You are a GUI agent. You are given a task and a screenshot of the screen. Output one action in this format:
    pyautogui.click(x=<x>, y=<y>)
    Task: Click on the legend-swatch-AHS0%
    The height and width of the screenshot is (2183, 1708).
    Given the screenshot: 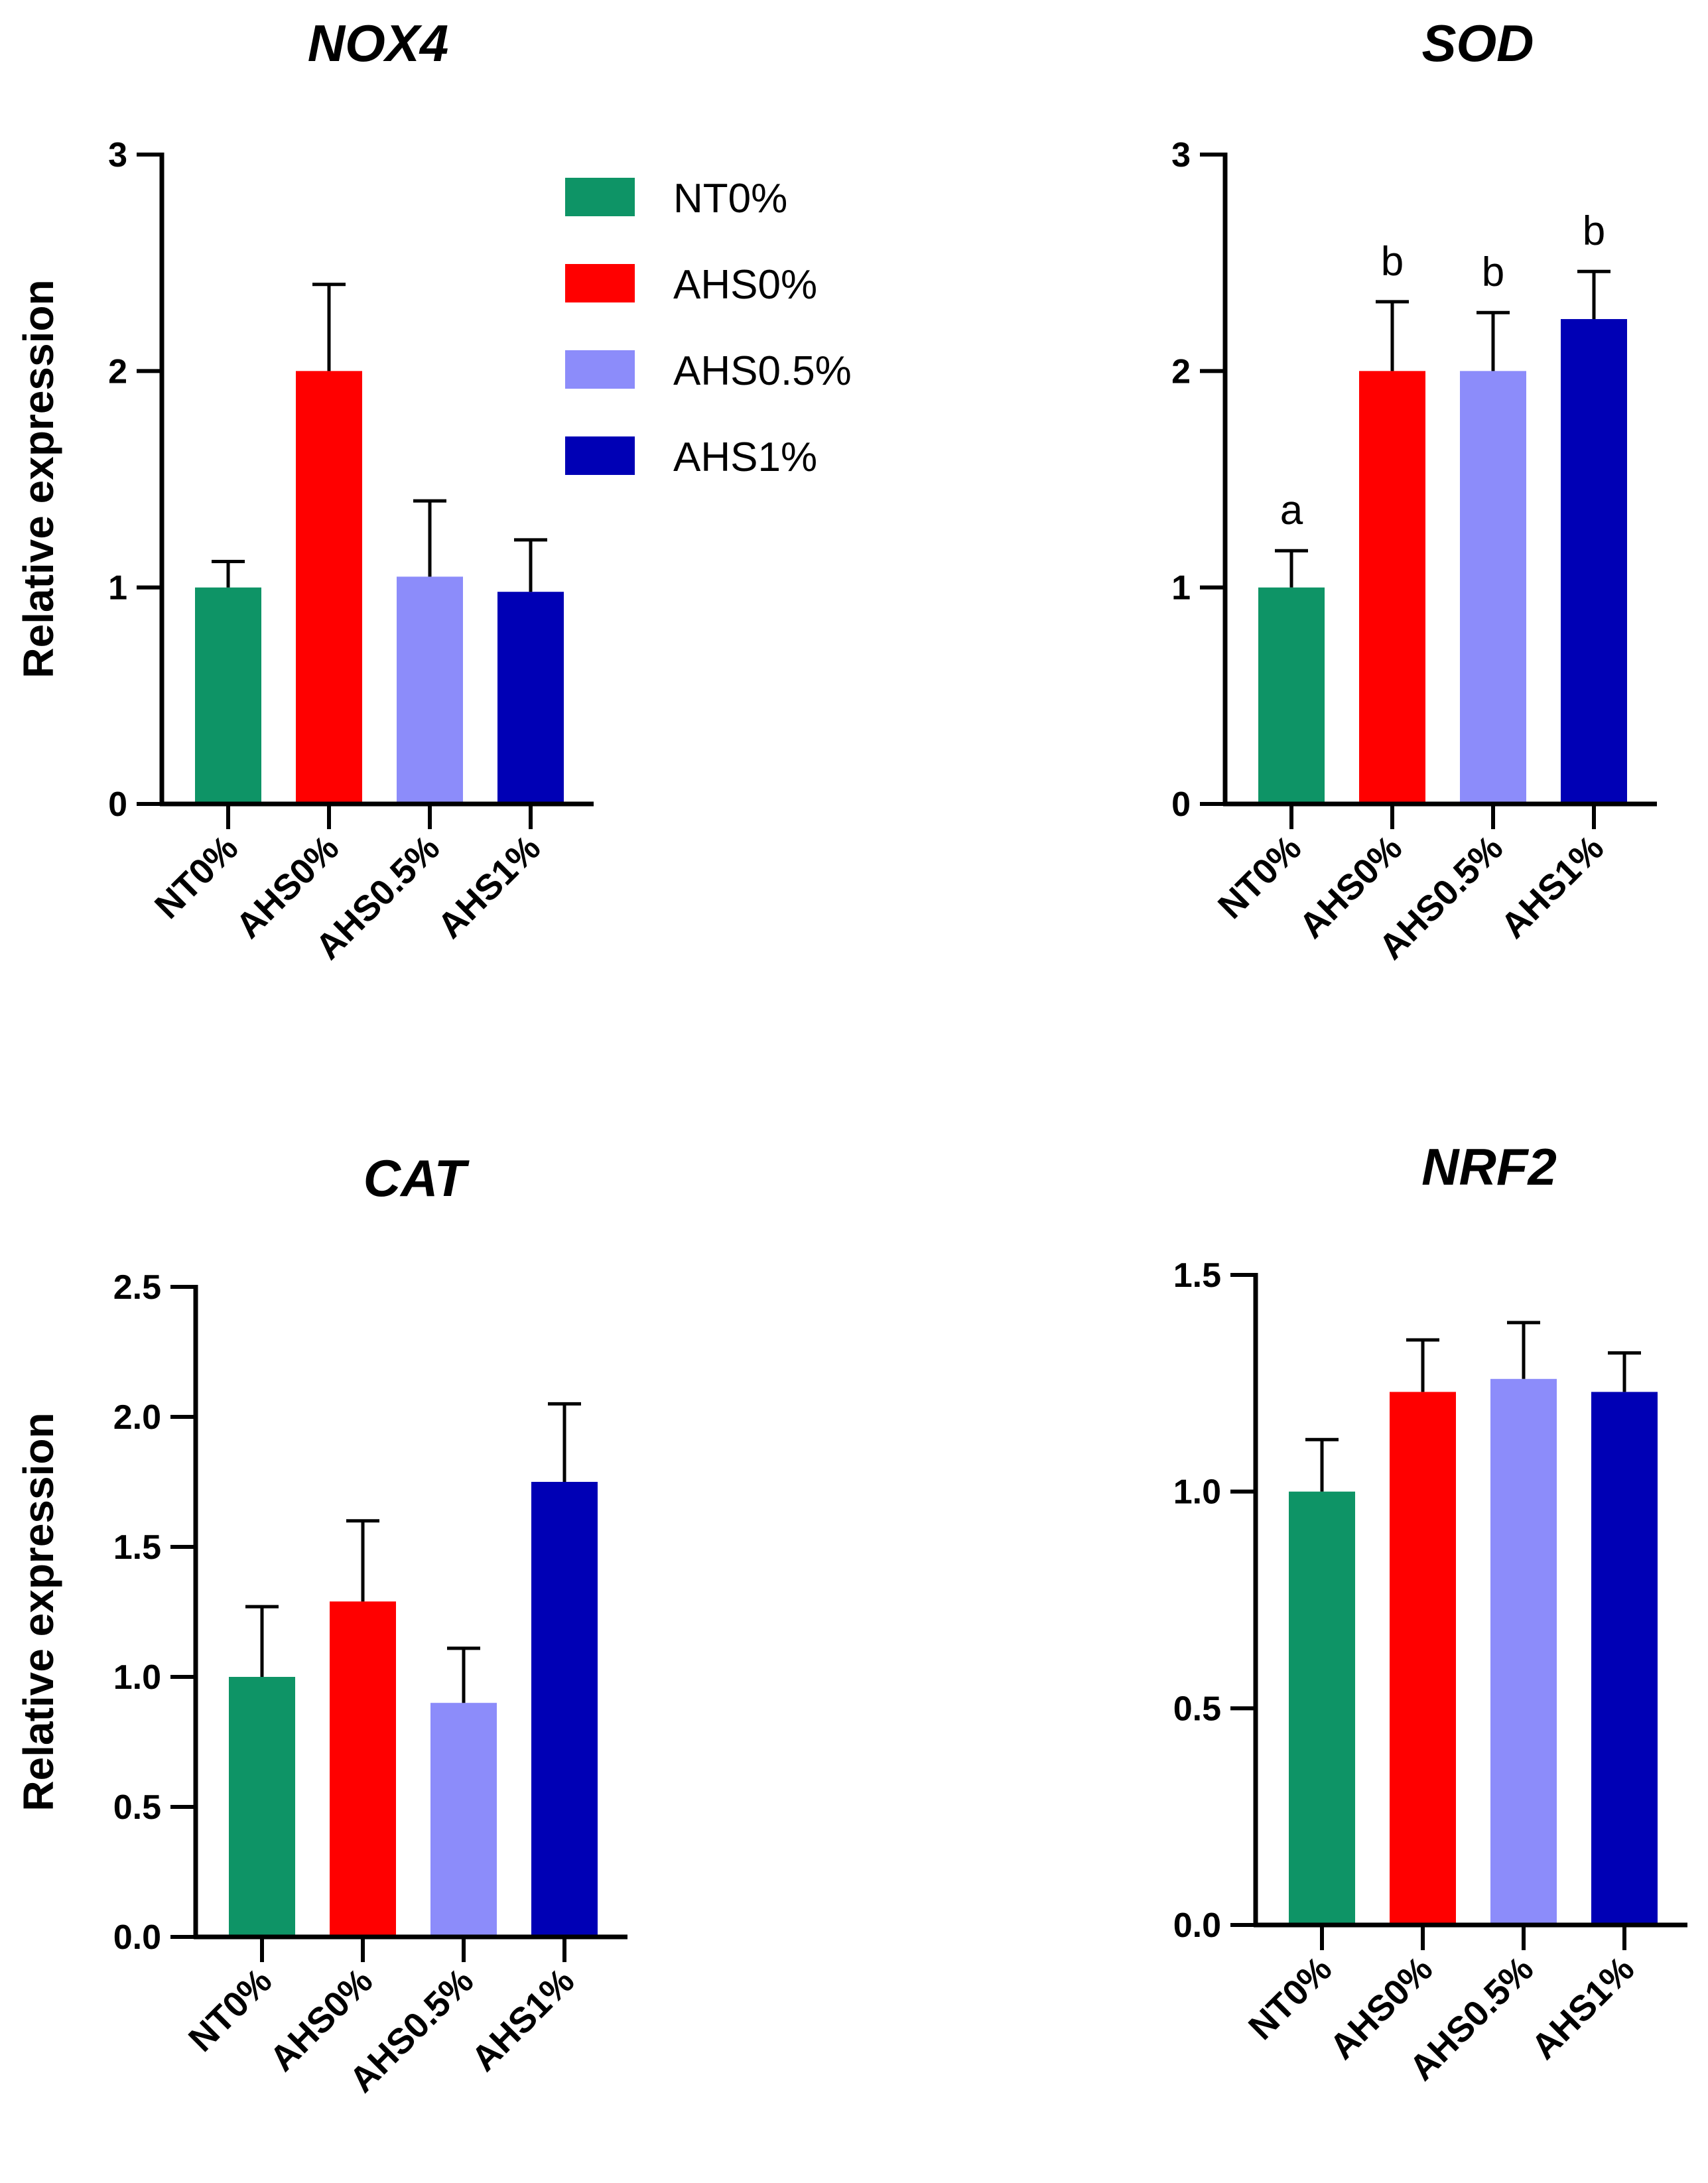 What is the action you would take?
    pyautogui.click(x=600, y=283)
    